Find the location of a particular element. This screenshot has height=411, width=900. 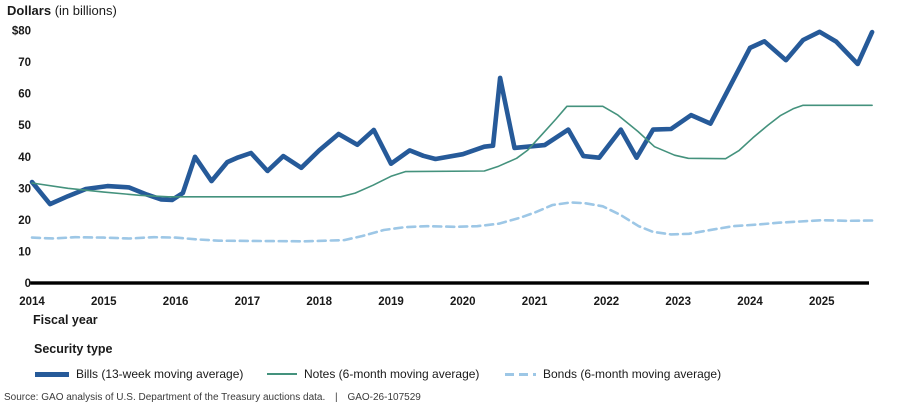

report-number: GAO-26-107529 is located at coordinates (384, 397).